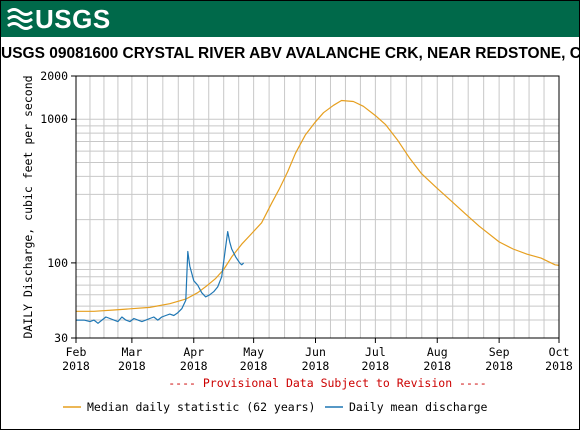 The image size is (580, 430). Describe the element at coordinates (559, 352) in the screenshot. I see `x-tick-month-label: Oct` at that location.